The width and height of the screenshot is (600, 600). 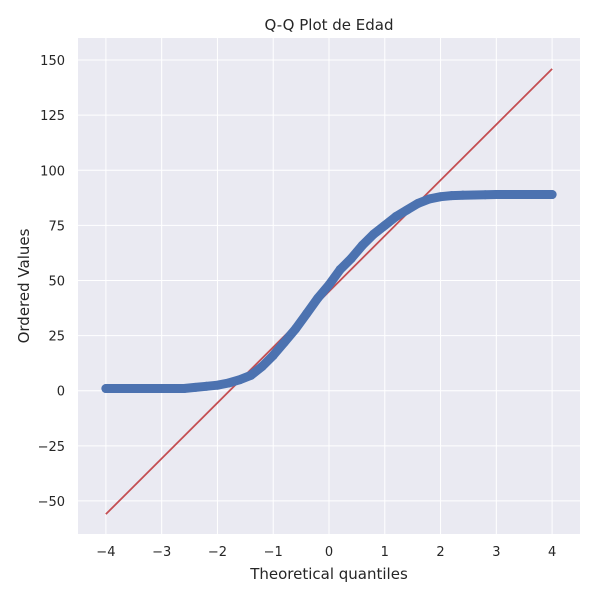 I want to click on x-tick-label: −4, so click(x=105, y=552).